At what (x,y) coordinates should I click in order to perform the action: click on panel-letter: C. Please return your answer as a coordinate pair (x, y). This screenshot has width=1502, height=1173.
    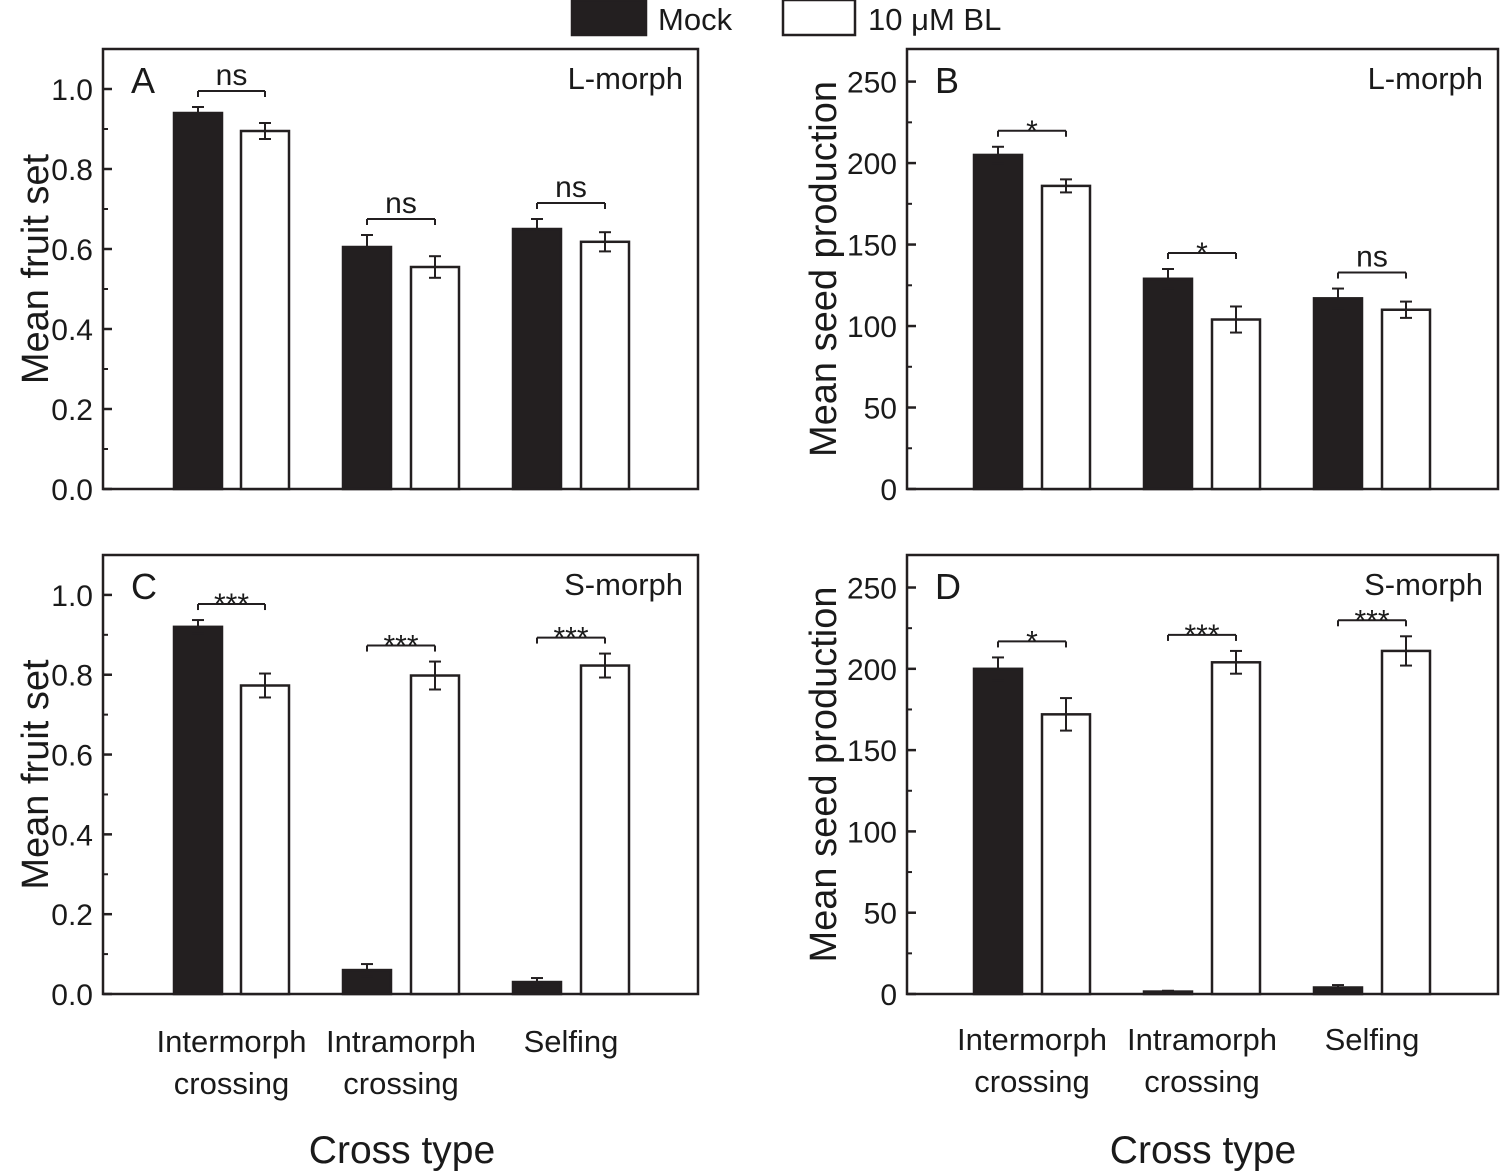
    Looking at the image, I should click on (144, 586).